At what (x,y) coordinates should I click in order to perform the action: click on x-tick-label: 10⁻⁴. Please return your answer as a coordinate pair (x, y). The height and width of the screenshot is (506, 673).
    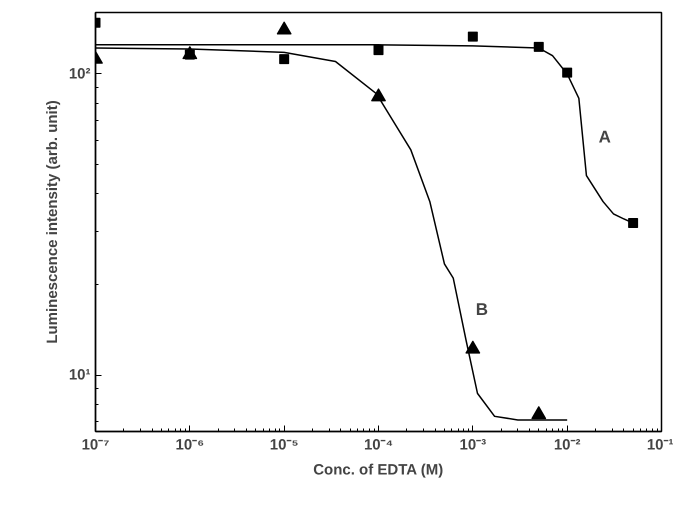
    Looking at the image, I should click on (379, 445).